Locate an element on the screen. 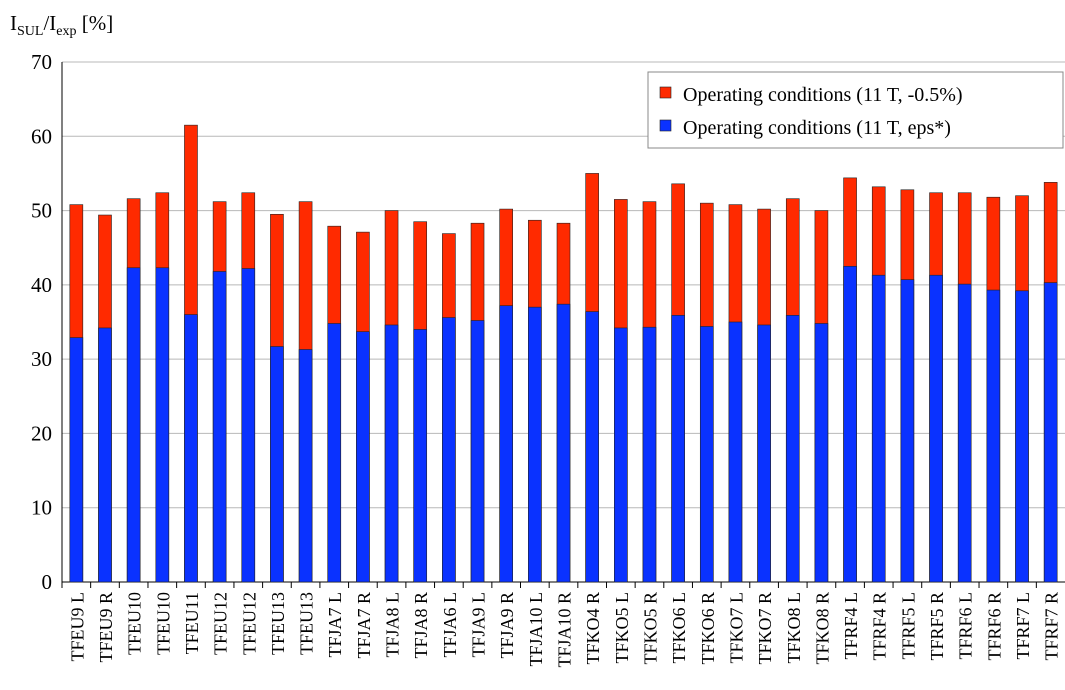  x-tick-label: TFEU11 is located at coordinates (192, 623).